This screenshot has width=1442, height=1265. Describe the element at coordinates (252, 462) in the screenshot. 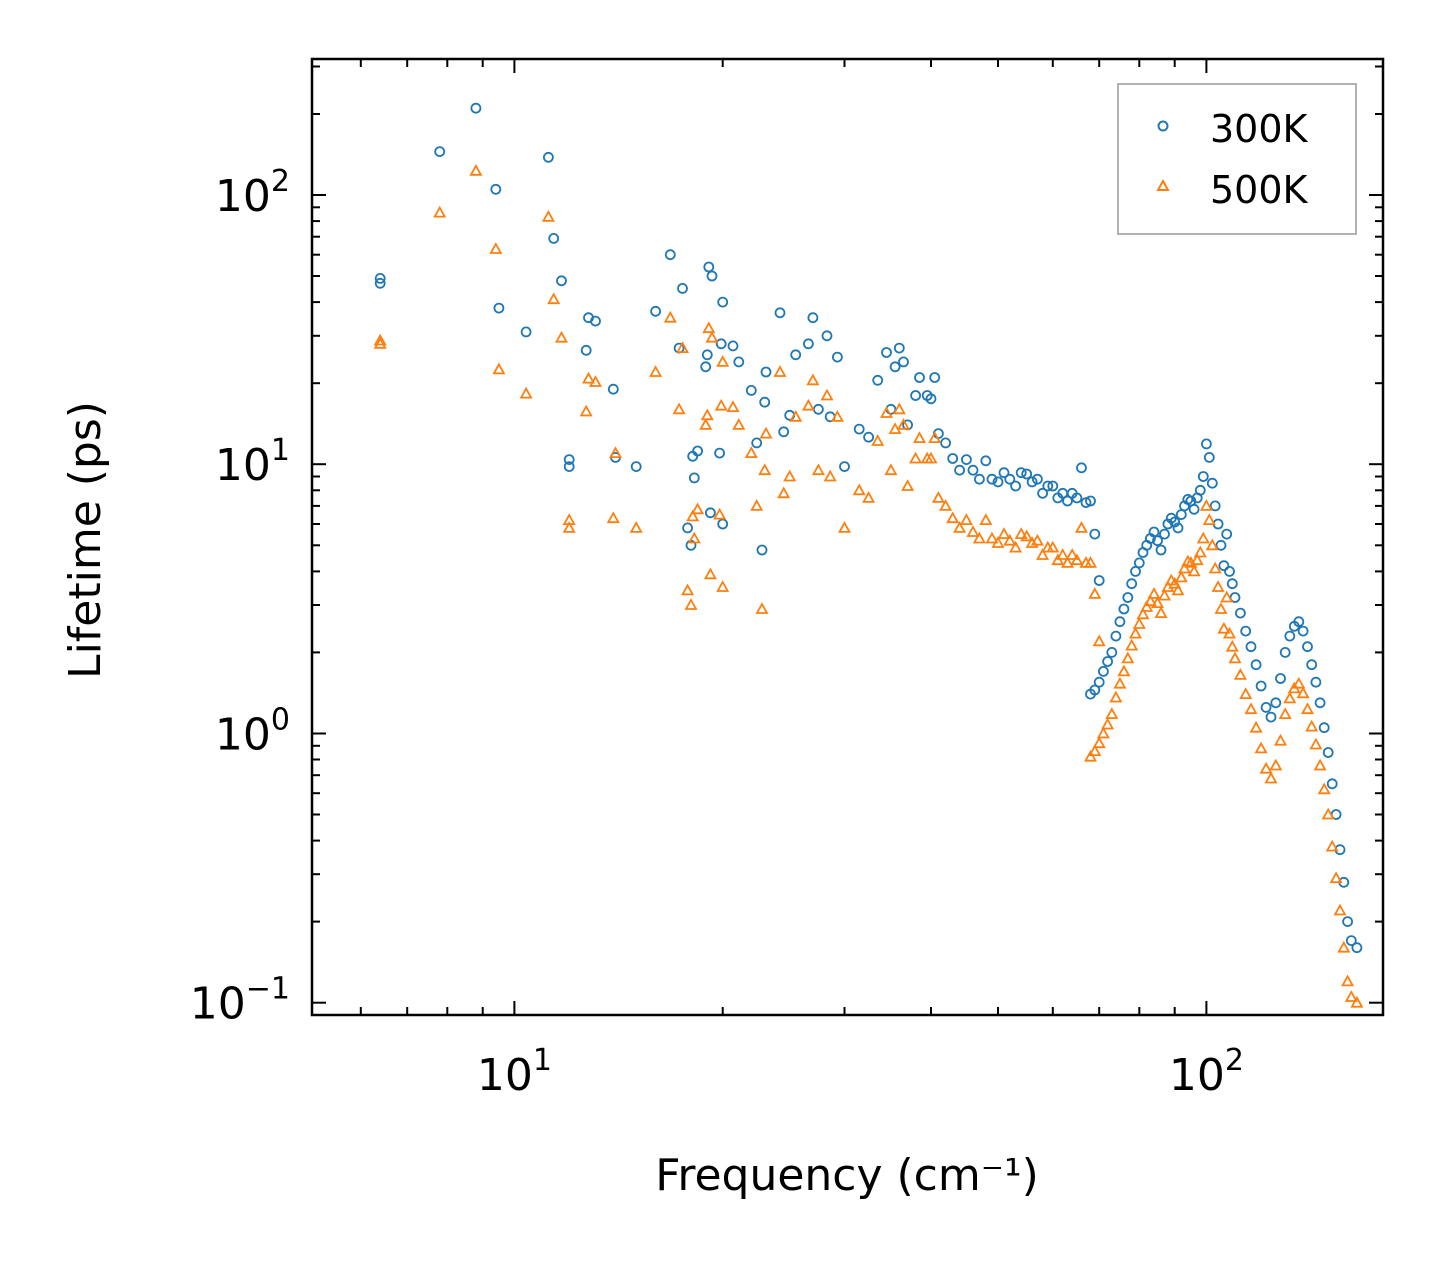

I see `y-tick-label: 10¹` at that location.